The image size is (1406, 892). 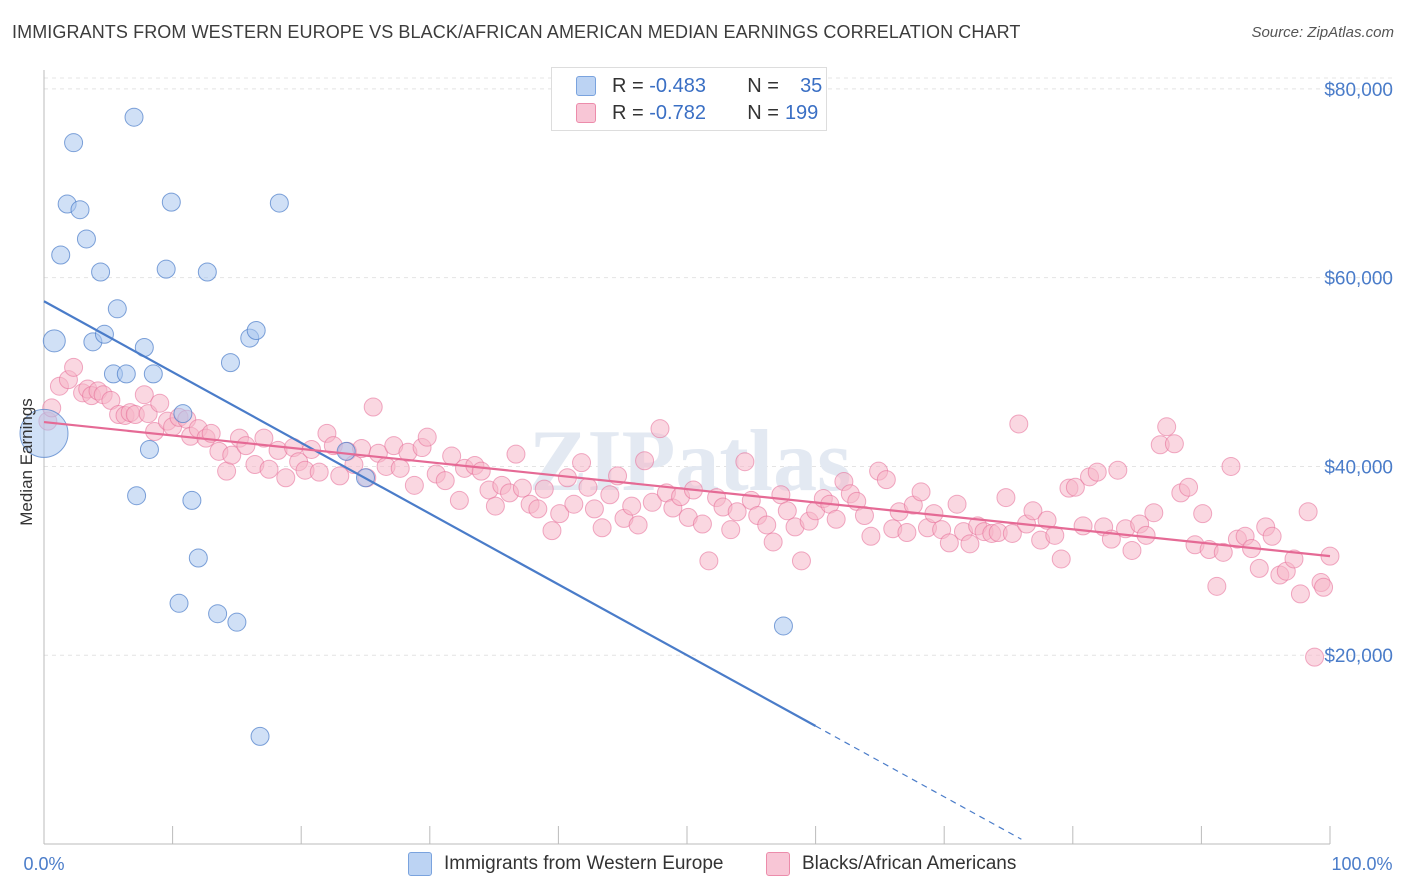 What do you see at coordinates (584, 863) in the screenshot?
I see `bottom-legend-label-blue: Immigrants from Western Europe` at bounding box center [584, 863].